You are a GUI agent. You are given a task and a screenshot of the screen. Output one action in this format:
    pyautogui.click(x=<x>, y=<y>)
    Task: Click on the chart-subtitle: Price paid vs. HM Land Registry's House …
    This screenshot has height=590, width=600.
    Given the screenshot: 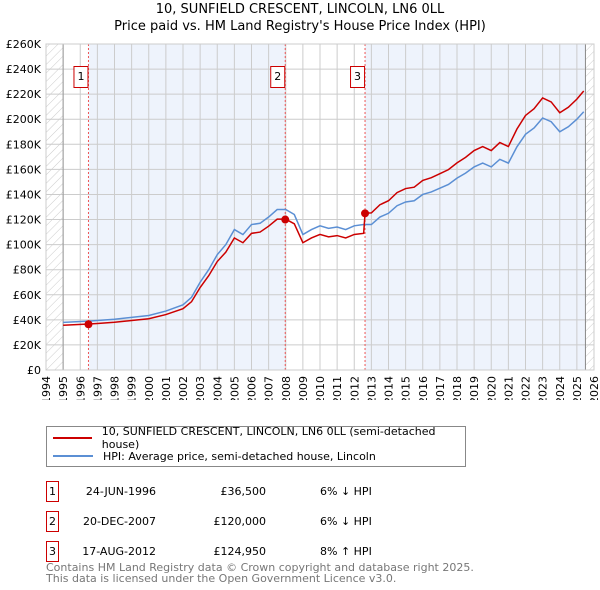 What is the action you would take?
    pyautogui.click(x=300, y=26)
    